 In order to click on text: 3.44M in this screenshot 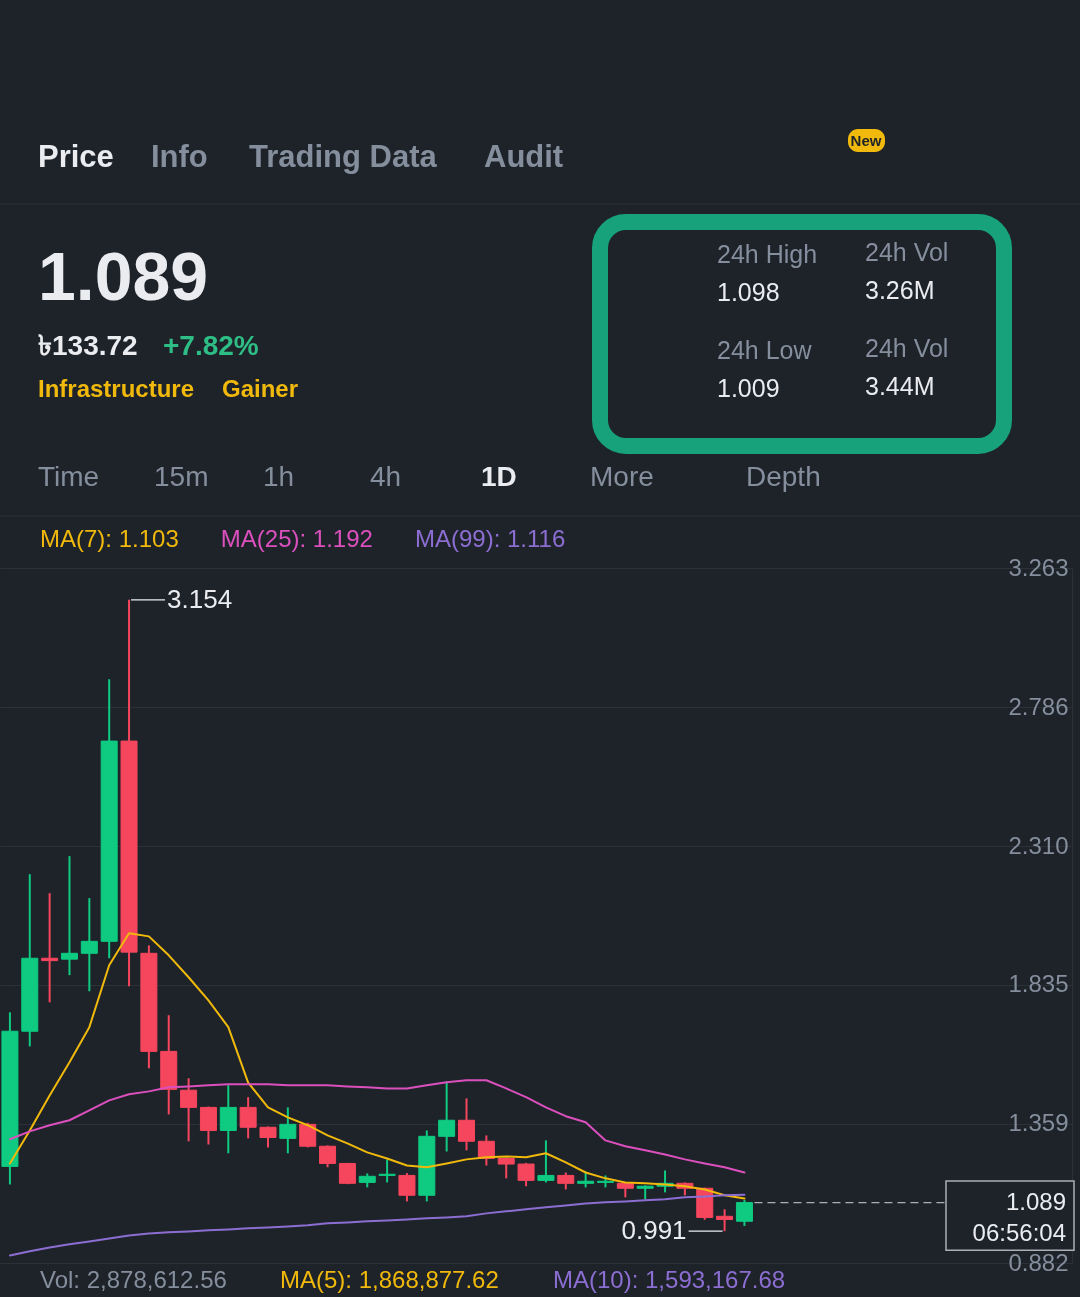, I will do `click(900, 386)`.